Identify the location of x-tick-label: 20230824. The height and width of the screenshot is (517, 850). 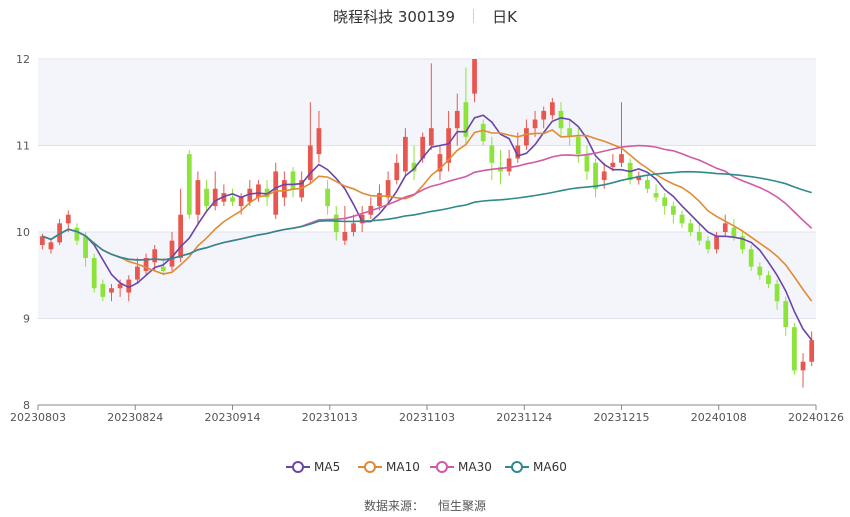
(135, 417).